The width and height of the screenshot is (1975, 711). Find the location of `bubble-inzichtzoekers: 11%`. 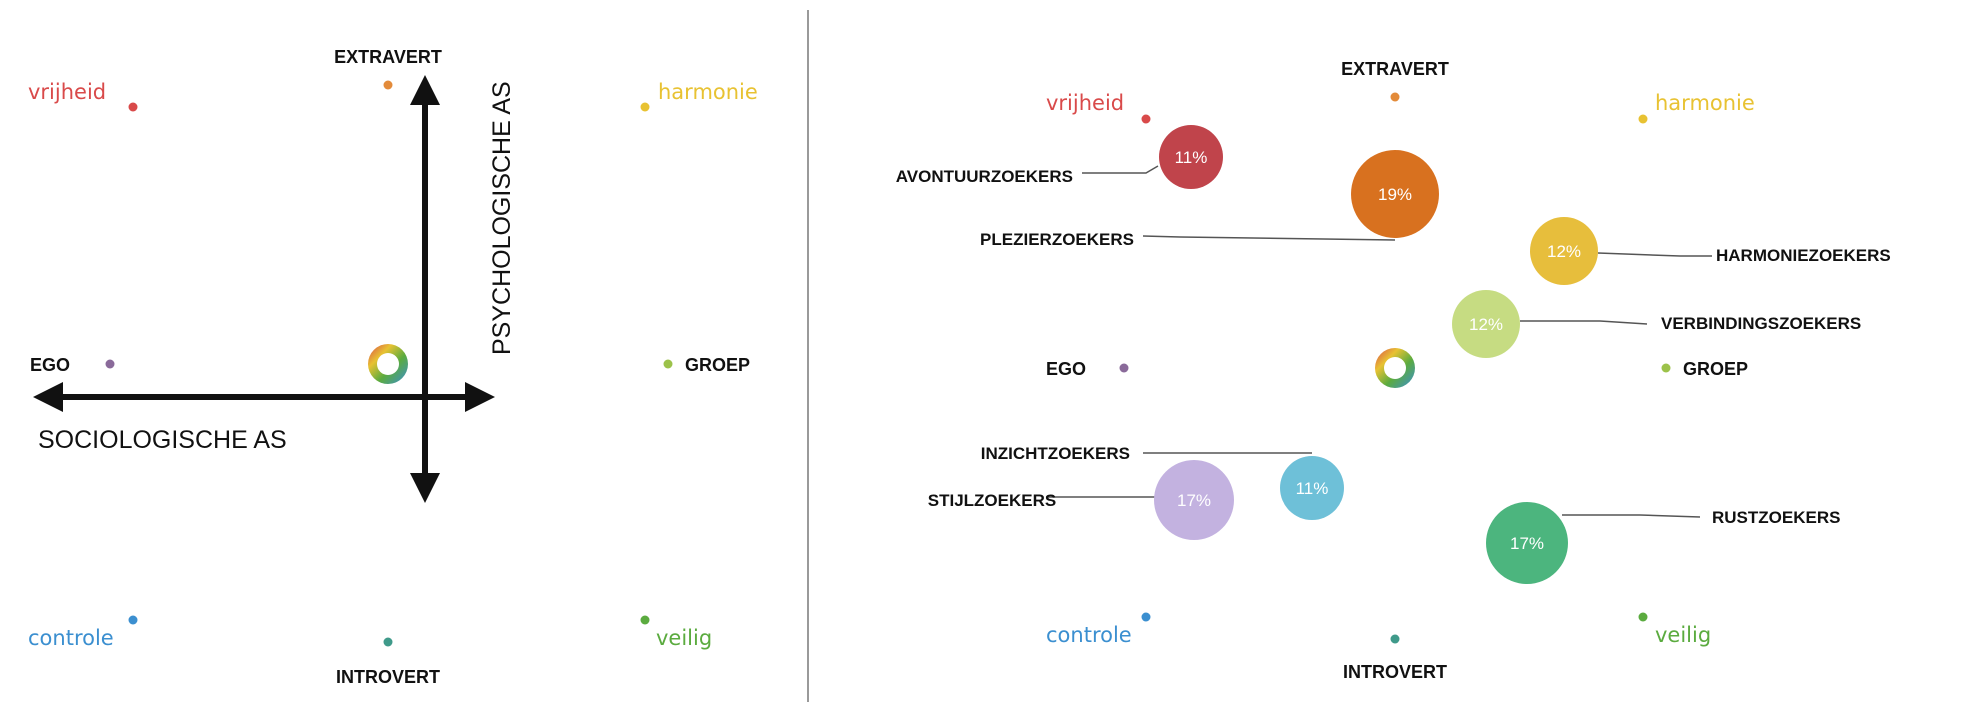

bubble-inzichtzoekers: 11% is located at coordinates (1312, 488).